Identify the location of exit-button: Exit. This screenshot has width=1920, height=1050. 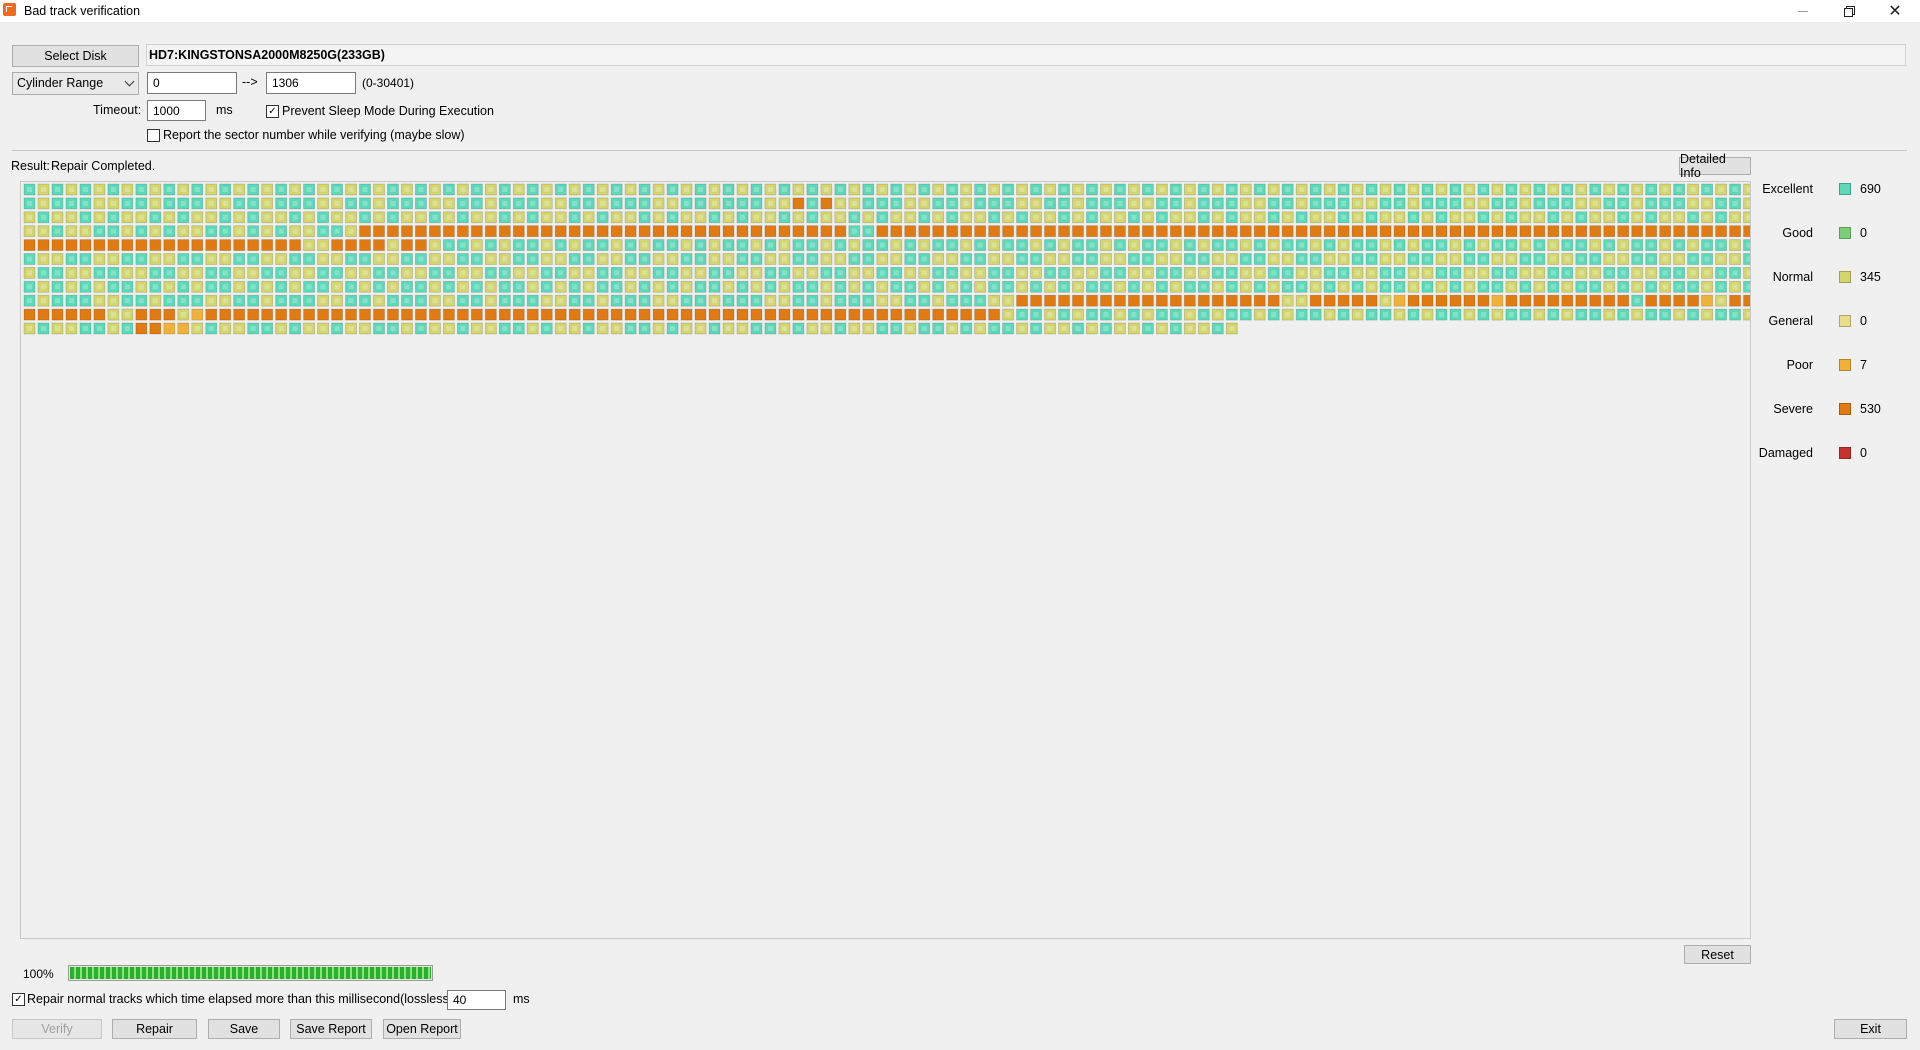
(1870, 1029).